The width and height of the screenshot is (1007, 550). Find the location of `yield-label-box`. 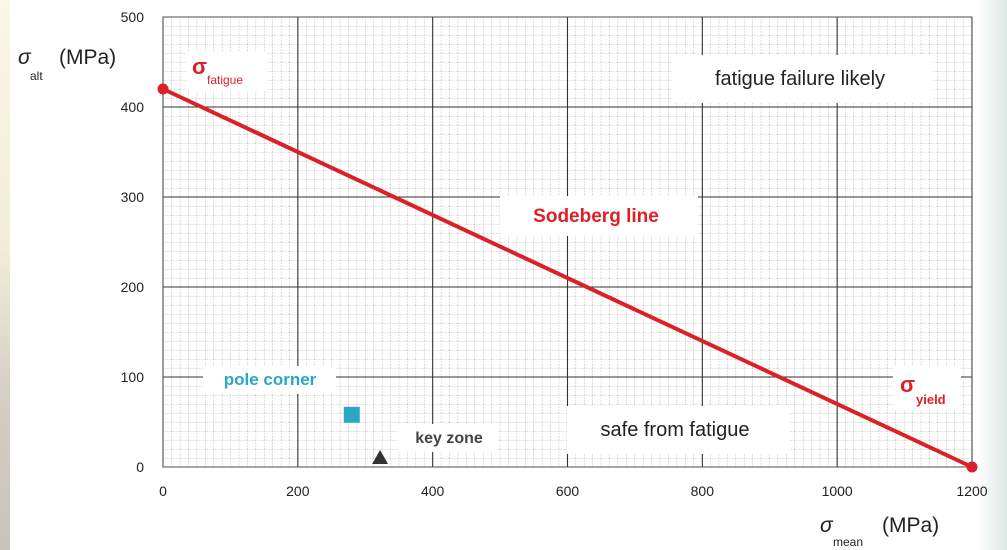

yield-label-box is located at coordinates (927, 388).